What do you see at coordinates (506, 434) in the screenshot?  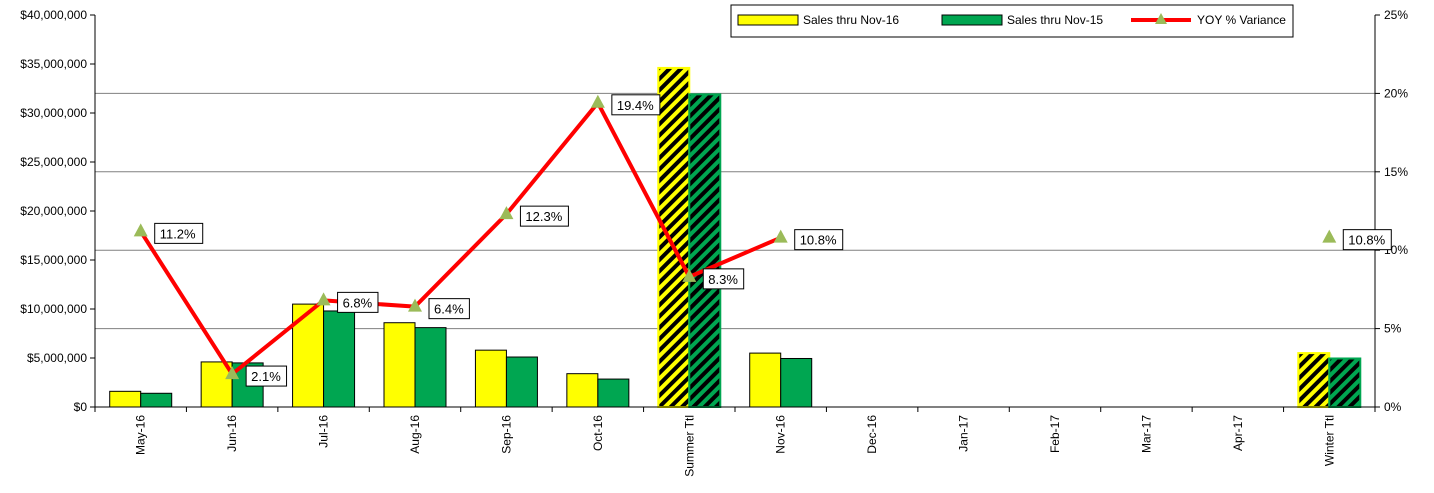 I see `x-tick-label: Sep-16` at bounding box center [506, 434].